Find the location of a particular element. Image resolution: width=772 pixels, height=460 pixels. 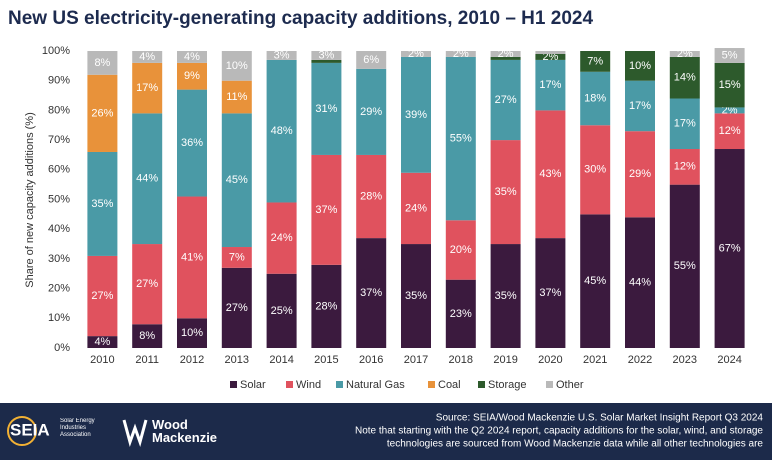

data-label: 67% is located at coordinates (730, 248).